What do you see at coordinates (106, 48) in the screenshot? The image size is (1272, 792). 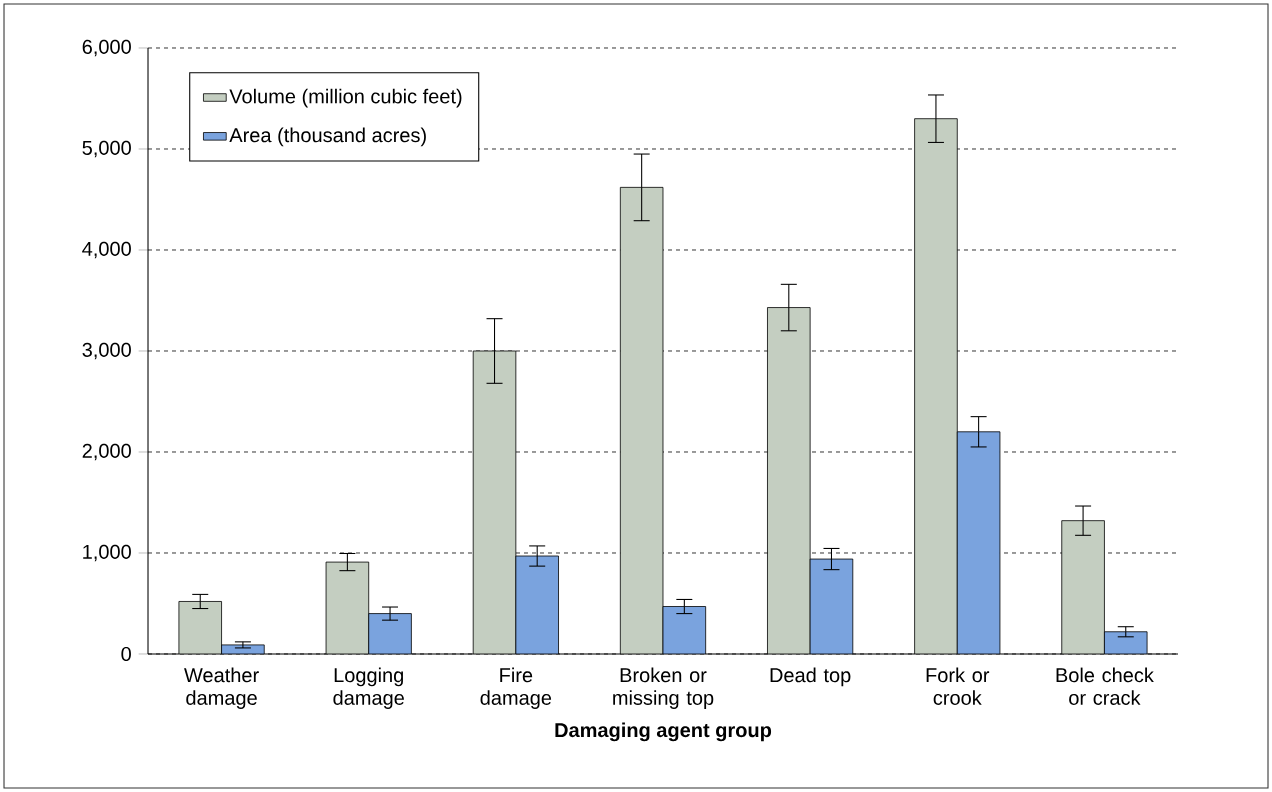 I see `y-tick-label: 6,000` at bounding box center [106, 48].